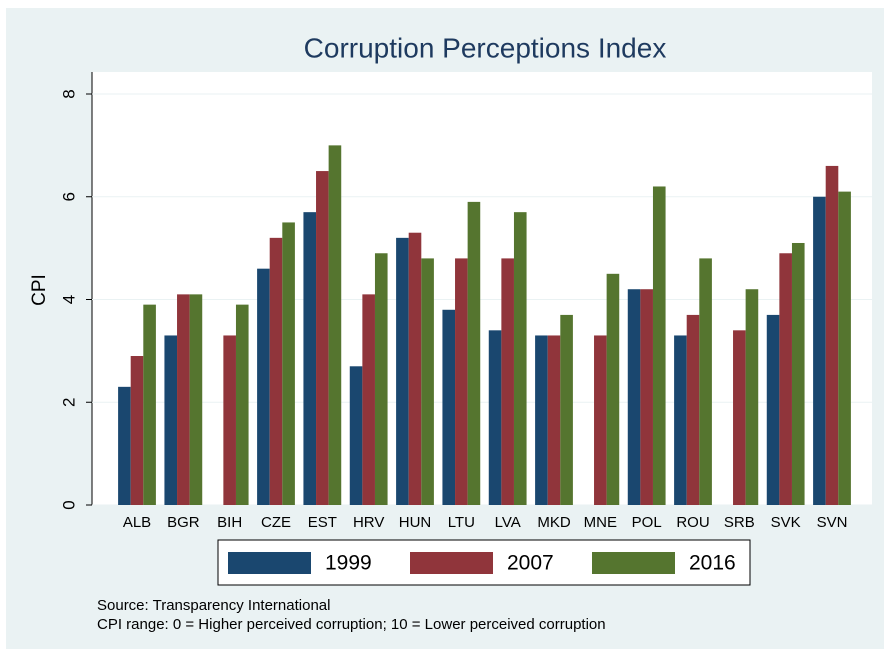 The width and height of the screenshot is (890, 655). Describe the element at coordinates (229, 522) in the screenshot. I see `x-tick-label: BIH` at that location.